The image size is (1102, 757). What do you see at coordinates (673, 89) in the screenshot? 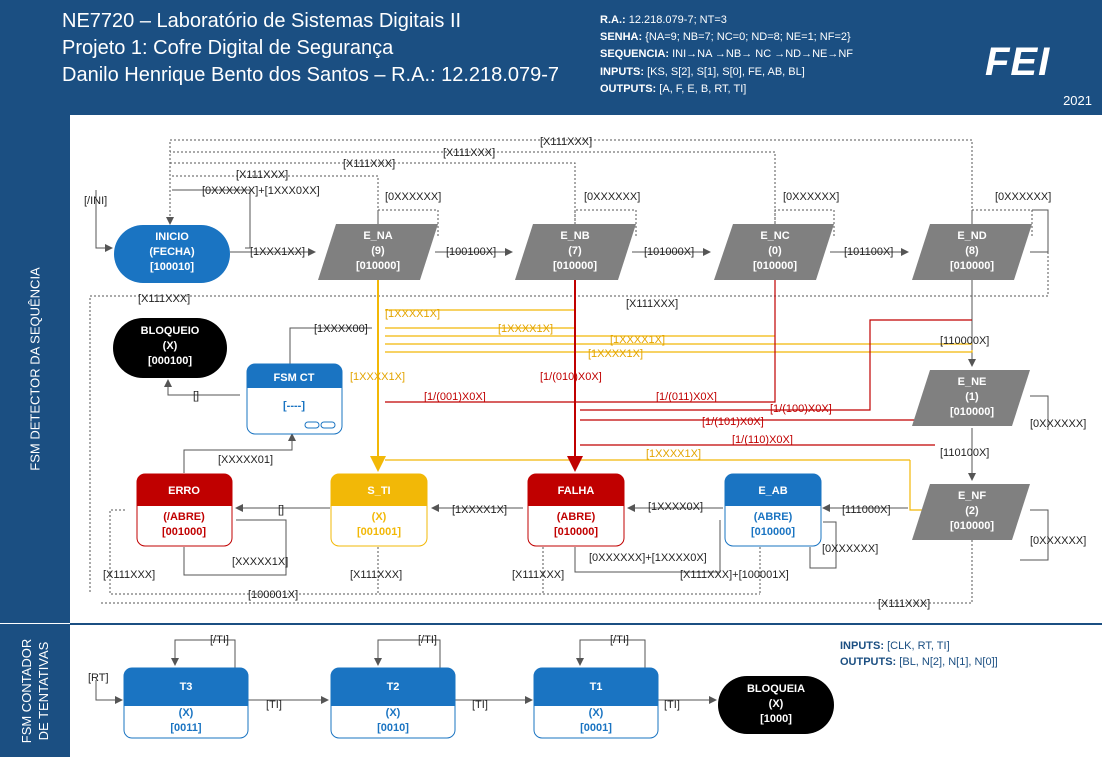
I see `outputs-info: OUTPUTS: [A, F, E, B, RT, TI]` at bounding box center [673, 89].